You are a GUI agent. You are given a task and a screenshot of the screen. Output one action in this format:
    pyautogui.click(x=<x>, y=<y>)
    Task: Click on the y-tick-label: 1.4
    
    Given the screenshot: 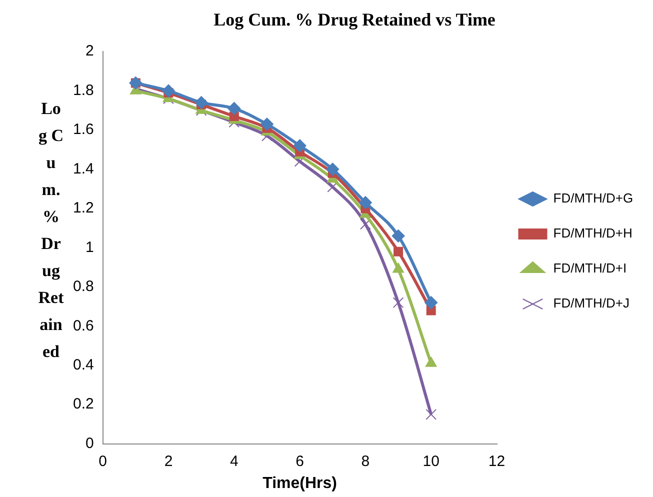 What is the action you would take?
    pyautogui.click(x=83, y=169)
    